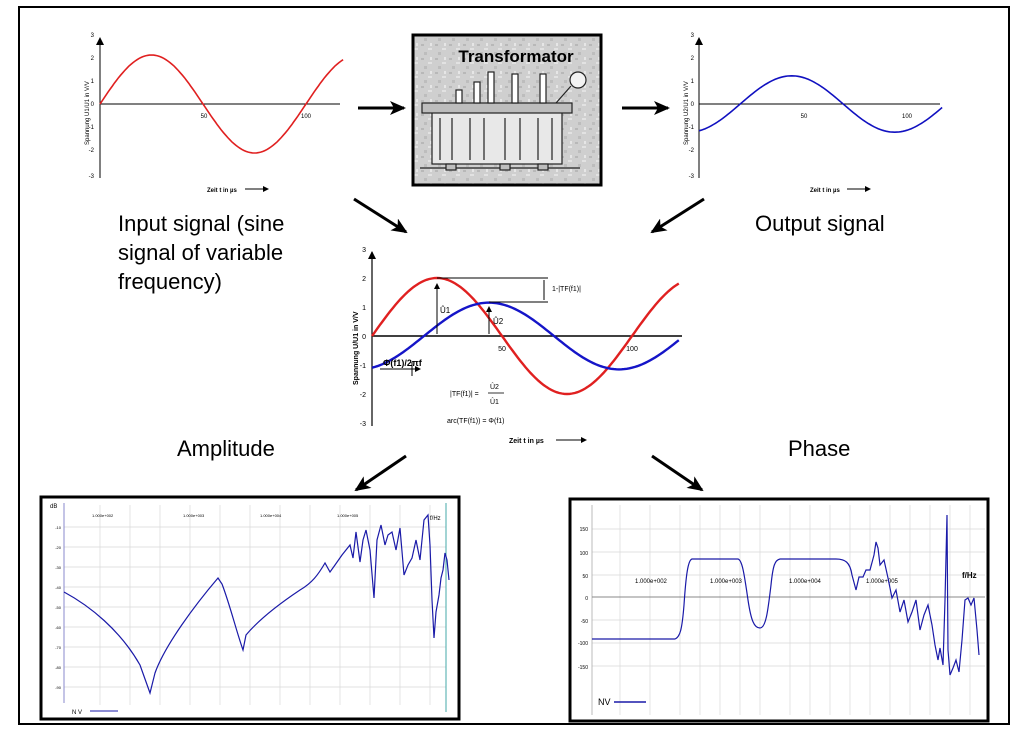  I want to click on output-sine-series, so click(525, 336).